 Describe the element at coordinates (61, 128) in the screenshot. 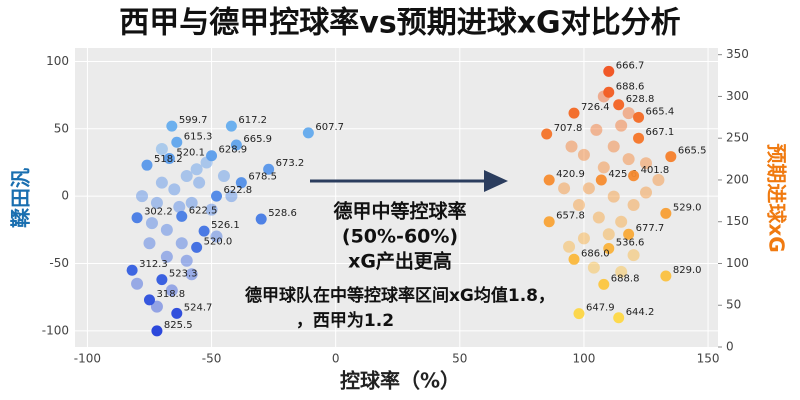

I see `y-tick-label: 50` at that location.